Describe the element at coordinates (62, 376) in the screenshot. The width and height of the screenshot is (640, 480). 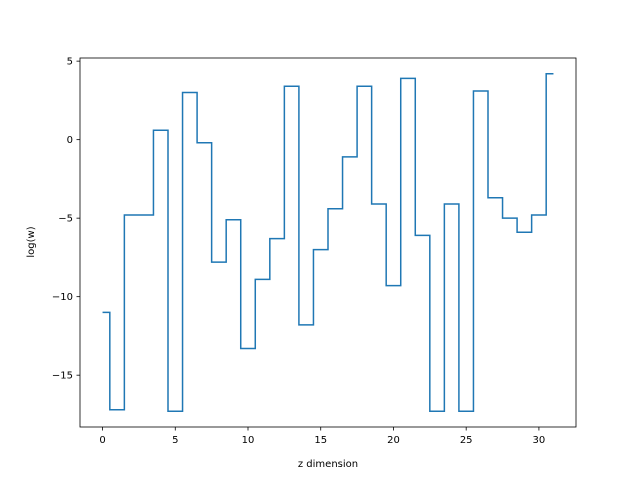
I see `y-tick-label: −15` at that location.